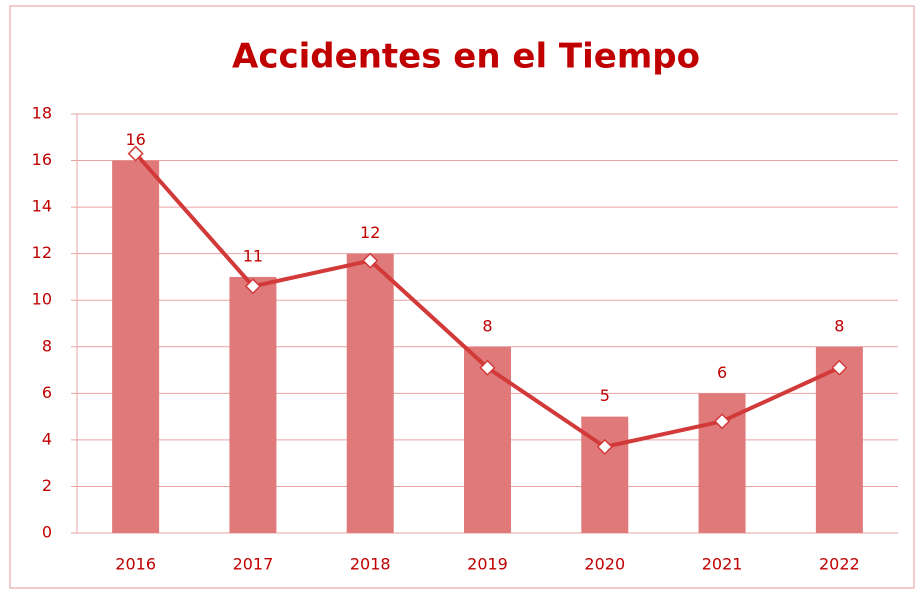  What do you see at coordinates (47, 345) in the screenshot?
I see `y-tick-label: 8` at bounding box center [47, 345].